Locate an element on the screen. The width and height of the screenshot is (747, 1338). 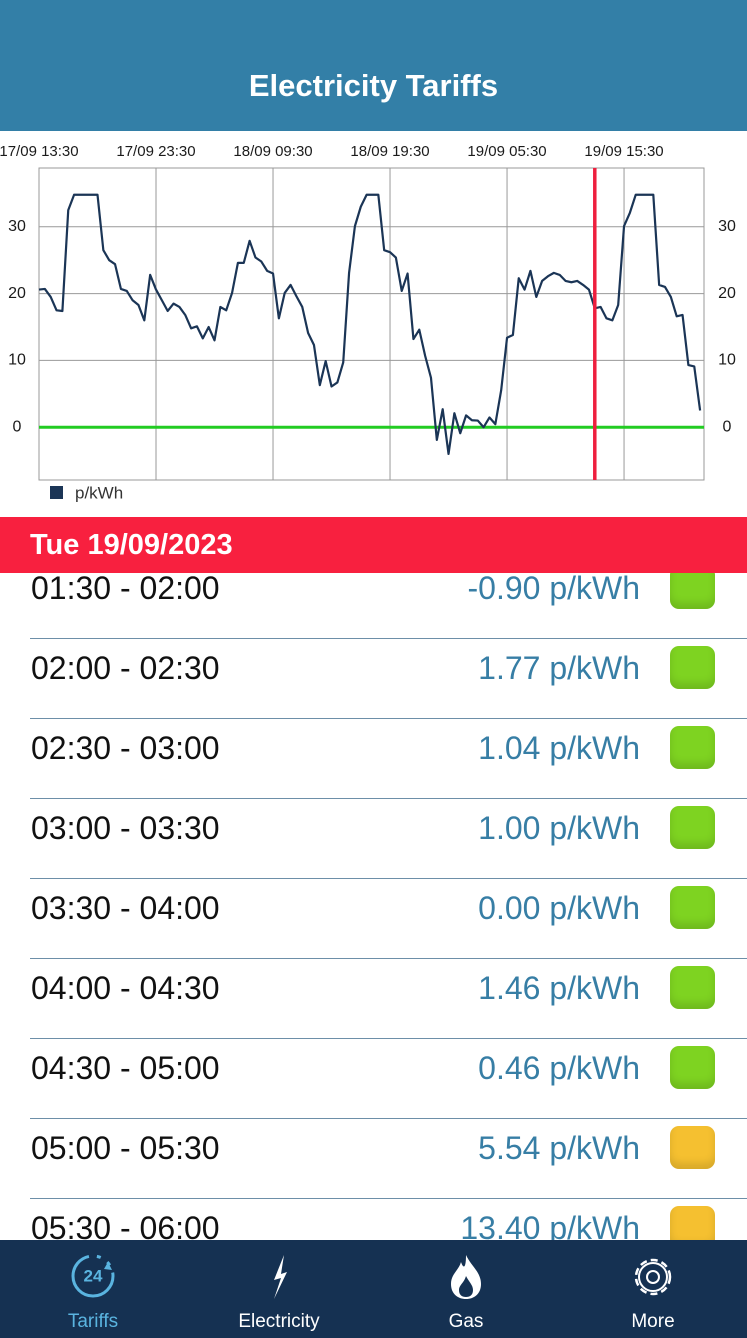
gas-icon is located at coordinates (466, 1277).